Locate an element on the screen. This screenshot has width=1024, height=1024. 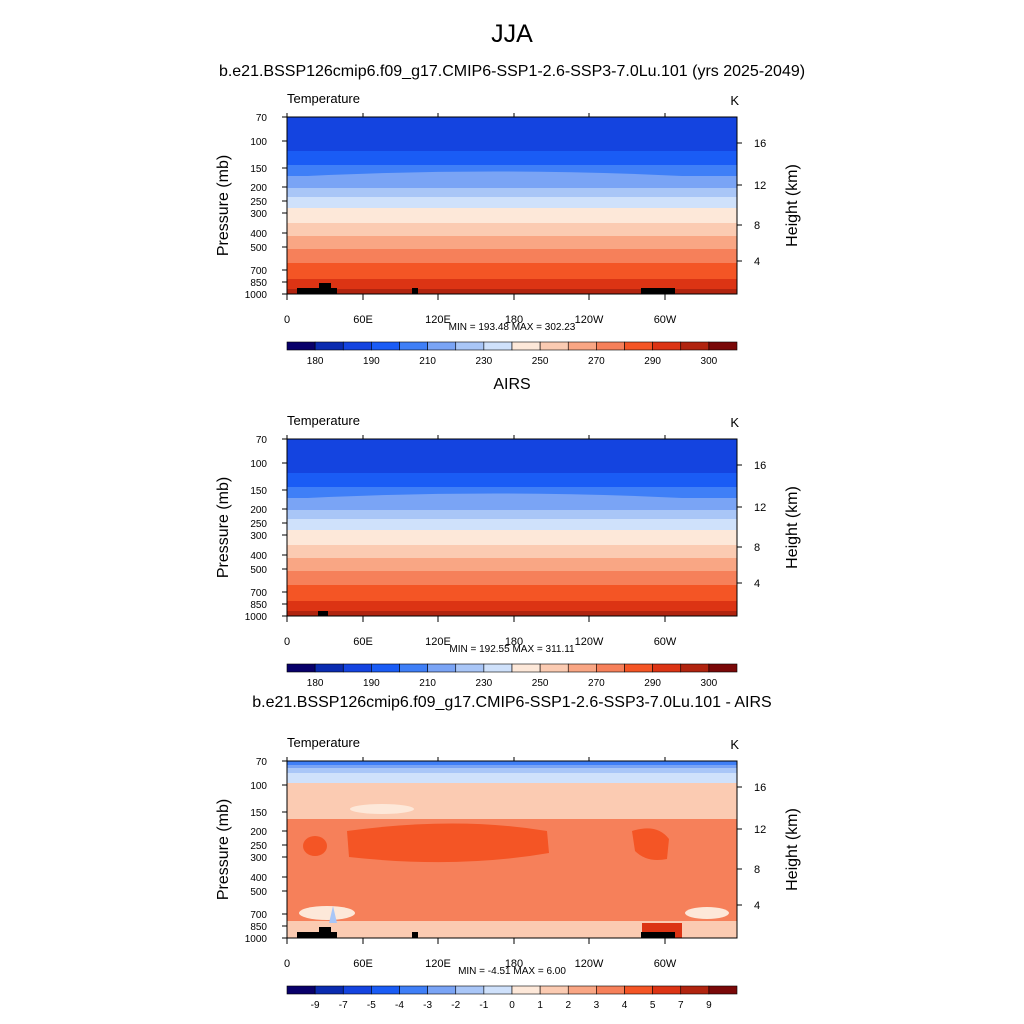
y-tick-label: 850 is located at coordinates (258, 283).